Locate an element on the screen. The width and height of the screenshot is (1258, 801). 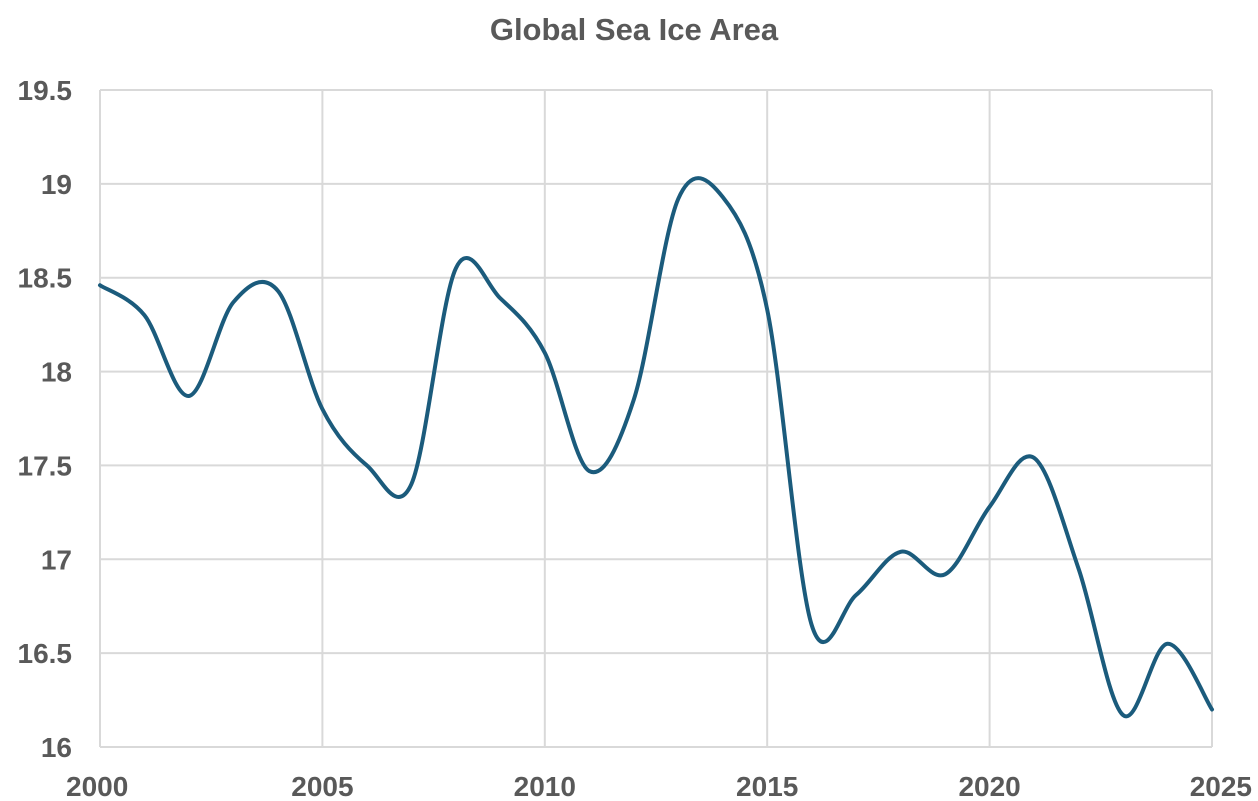
y-tick-label: 19 is located at coordinates (56, 184).